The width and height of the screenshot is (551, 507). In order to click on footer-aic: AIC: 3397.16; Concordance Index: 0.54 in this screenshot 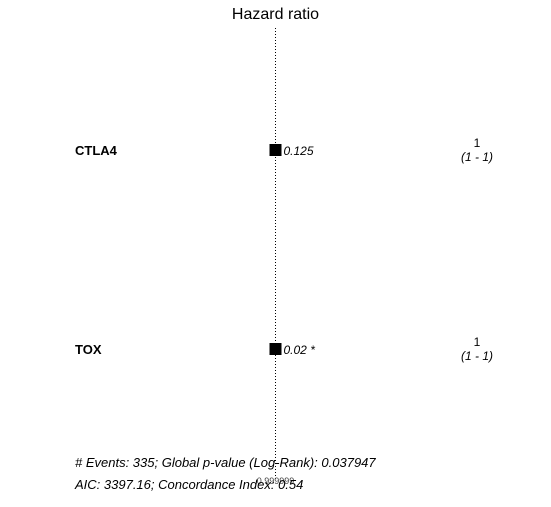, I will do `click(189, 484)`.